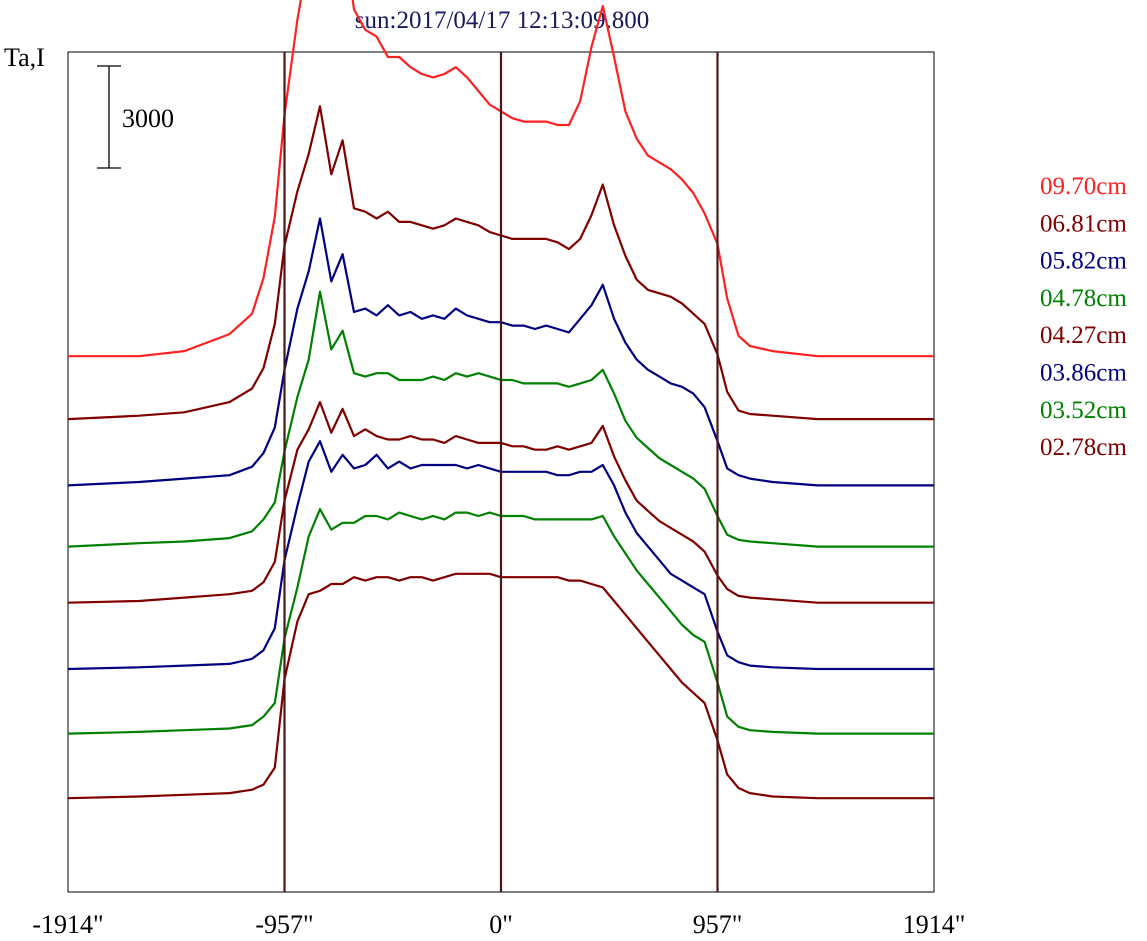 Image resolution: width=1147 pixels, height=941 pixels. What do you see at coordinates (148, 118) in the screenshot?
I see `scale-bar-label: 3000` at bounding box center [148, 118].